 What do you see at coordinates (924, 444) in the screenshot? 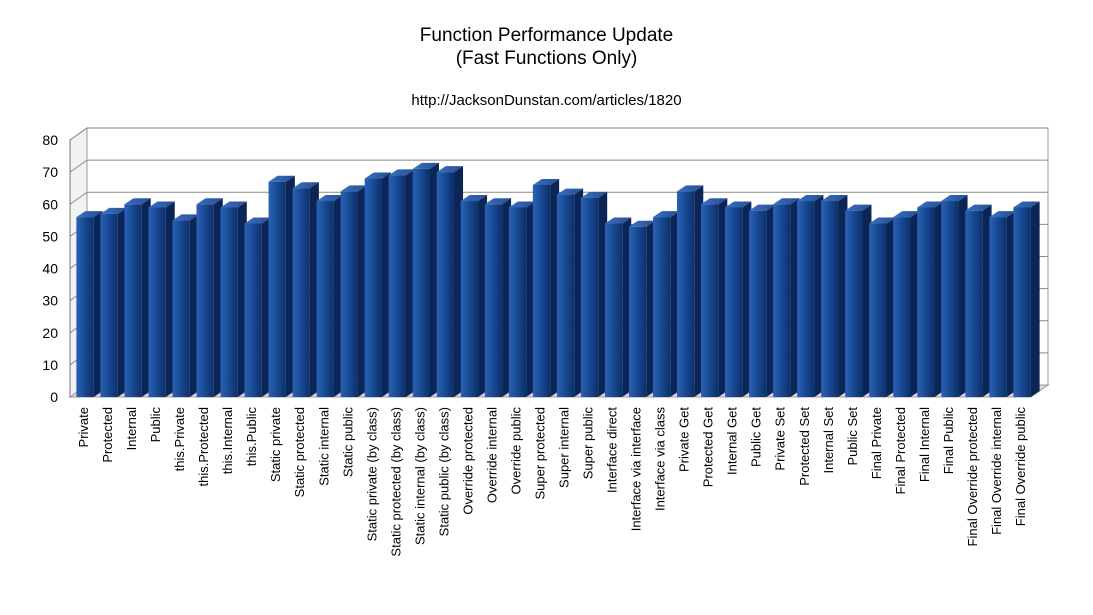
I see `x-category-label: Final Internal` at bounding box center [924, 444].